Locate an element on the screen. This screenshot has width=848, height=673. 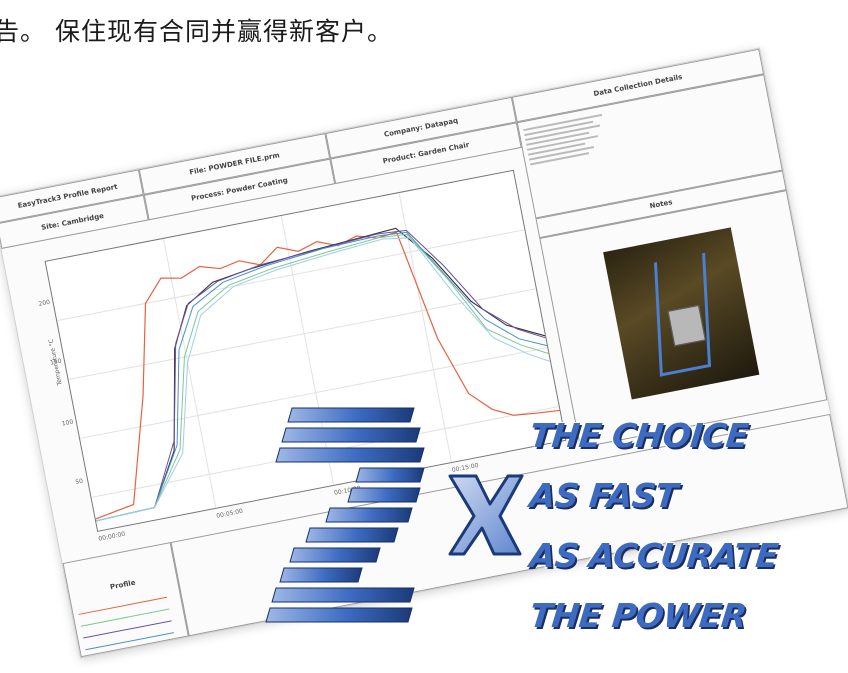
datalogger-box is located at coordinates (686, 325).